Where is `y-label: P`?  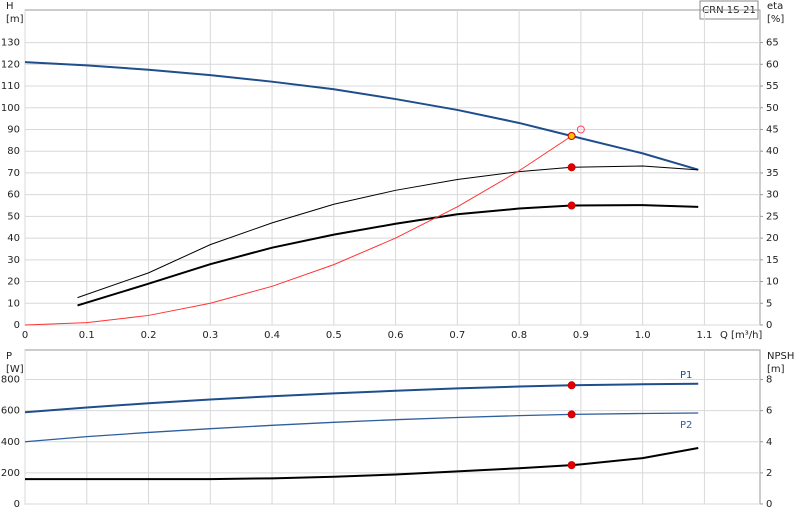 y-label: P is located at coordinates (9, 356).